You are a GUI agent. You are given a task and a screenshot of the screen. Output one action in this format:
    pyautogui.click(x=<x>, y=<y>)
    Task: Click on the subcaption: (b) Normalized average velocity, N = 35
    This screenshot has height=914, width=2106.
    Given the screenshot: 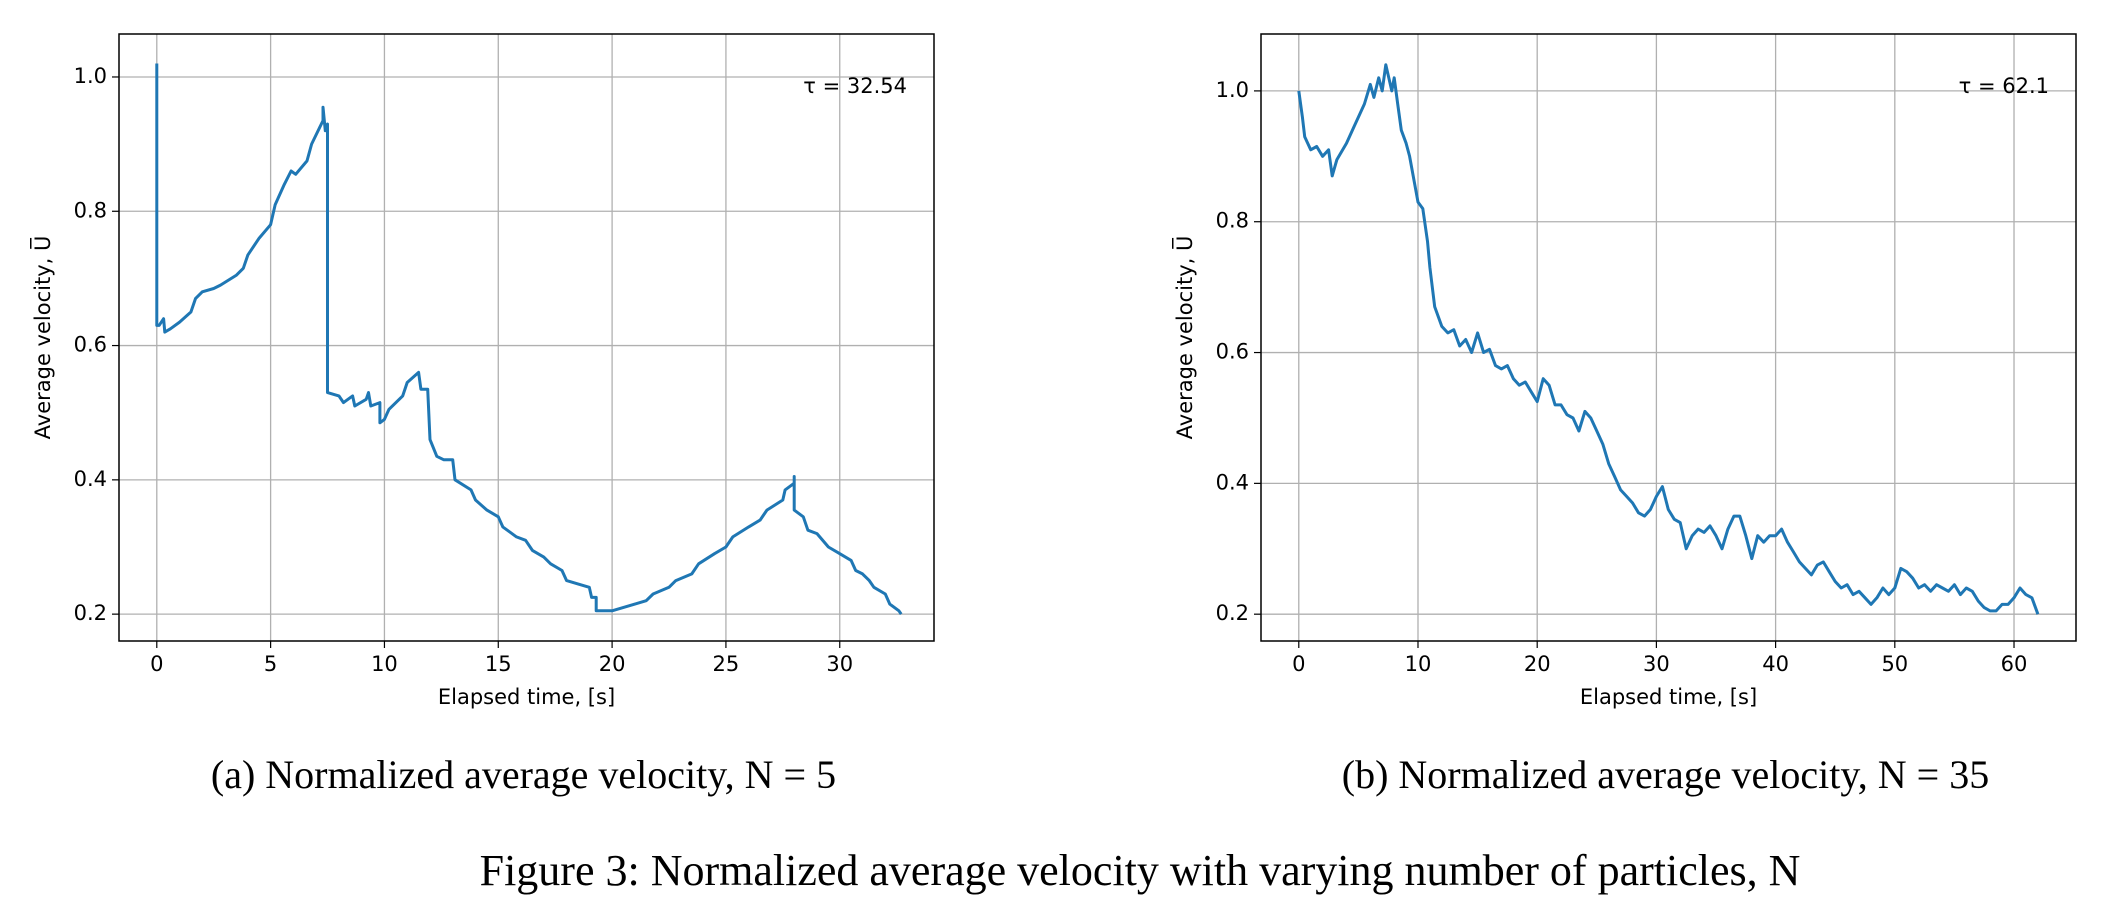 What is the action you would take?
    pyautogui.click(x=1665, y=774)
    